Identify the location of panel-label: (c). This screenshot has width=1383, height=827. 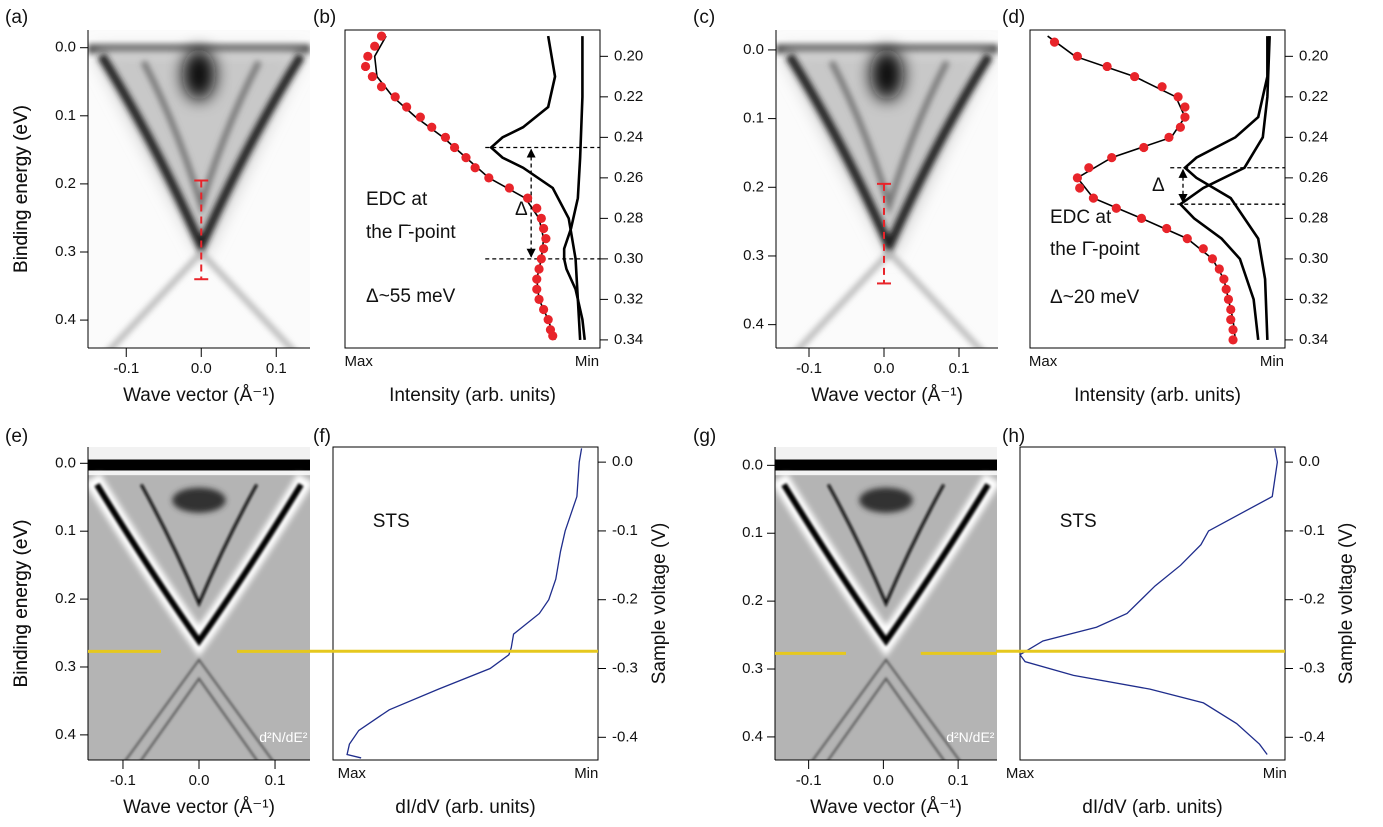
(704, 17).